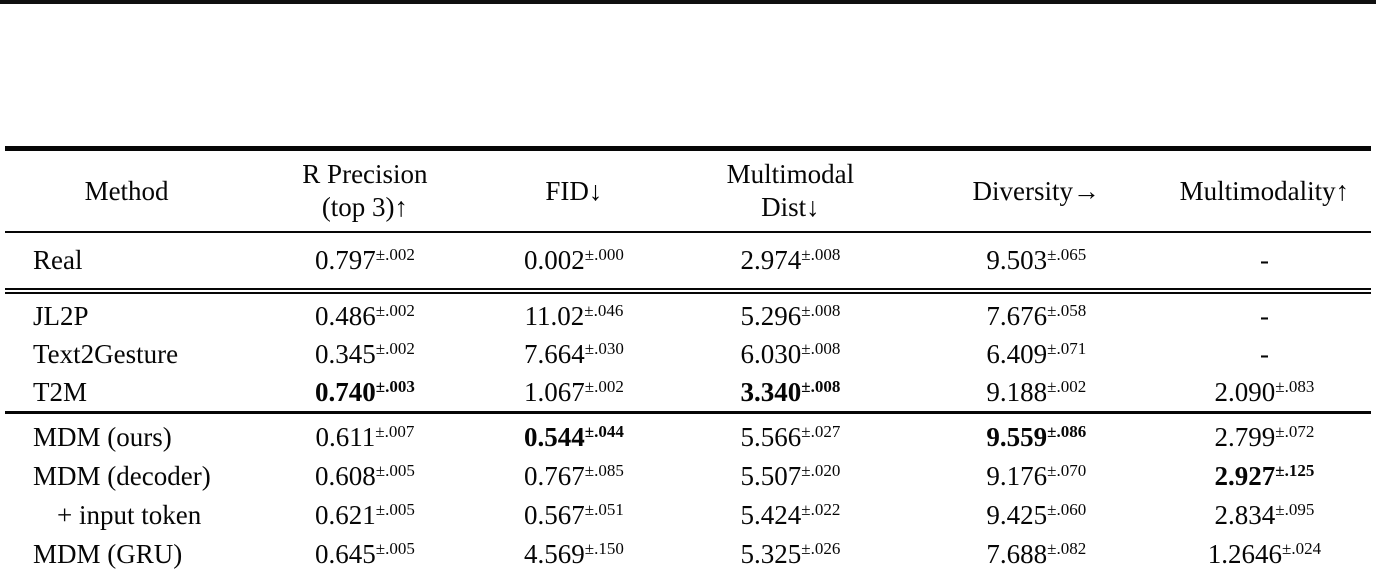  Describe the element at coordinates (345, 315) in the screenshot. I see `value: 0.486` at that location.